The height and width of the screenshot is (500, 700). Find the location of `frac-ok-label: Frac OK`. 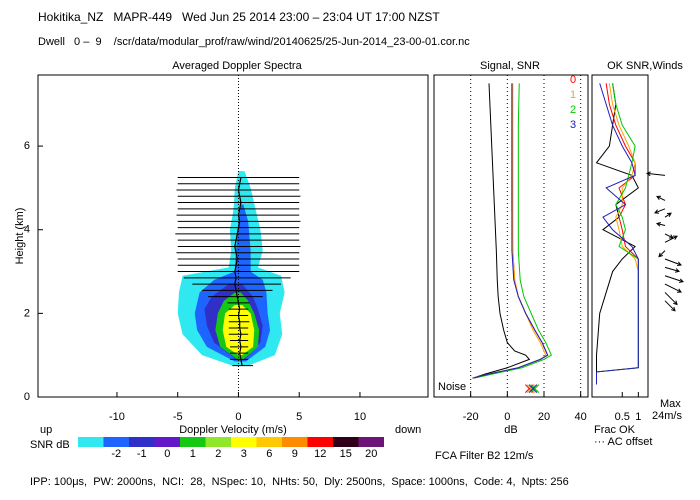

frac-ok-label: Frac OK is located at coordinates (615, 430).